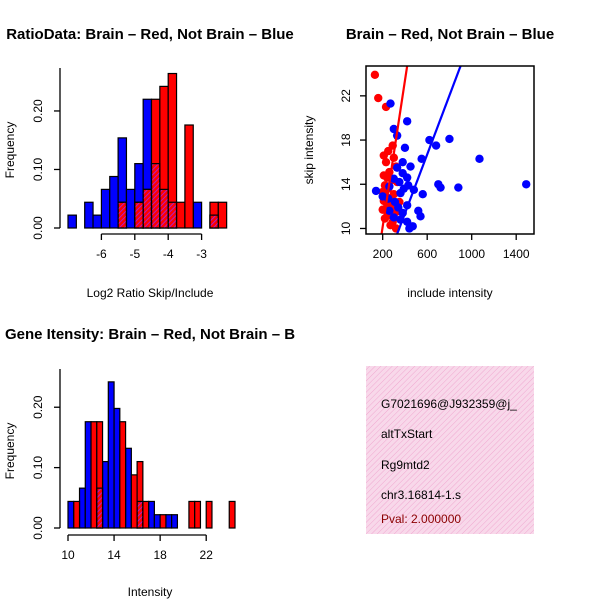 The width and height of the screenshot is (600, 600). What do you see at coordinates (38, 528) in the screenshot?
I see `intensity-y-tick-label: 0.00` at bounding box center [38, 528].